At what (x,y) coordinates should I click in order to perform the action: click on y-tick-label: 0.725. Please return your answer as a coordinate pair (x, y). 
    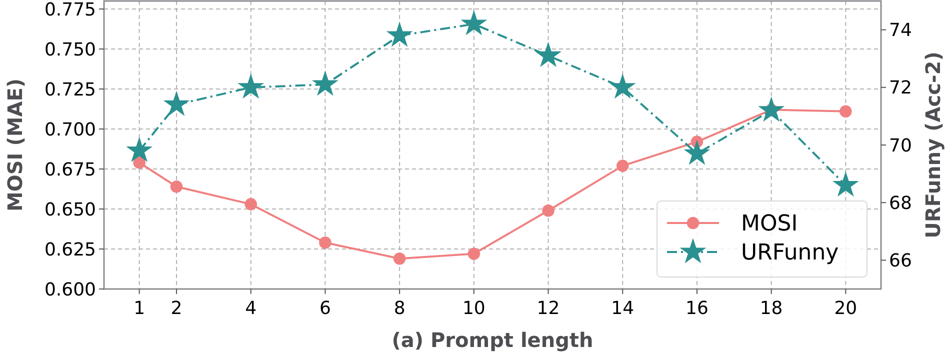
    Looking at the image, I should click on (70, 89).